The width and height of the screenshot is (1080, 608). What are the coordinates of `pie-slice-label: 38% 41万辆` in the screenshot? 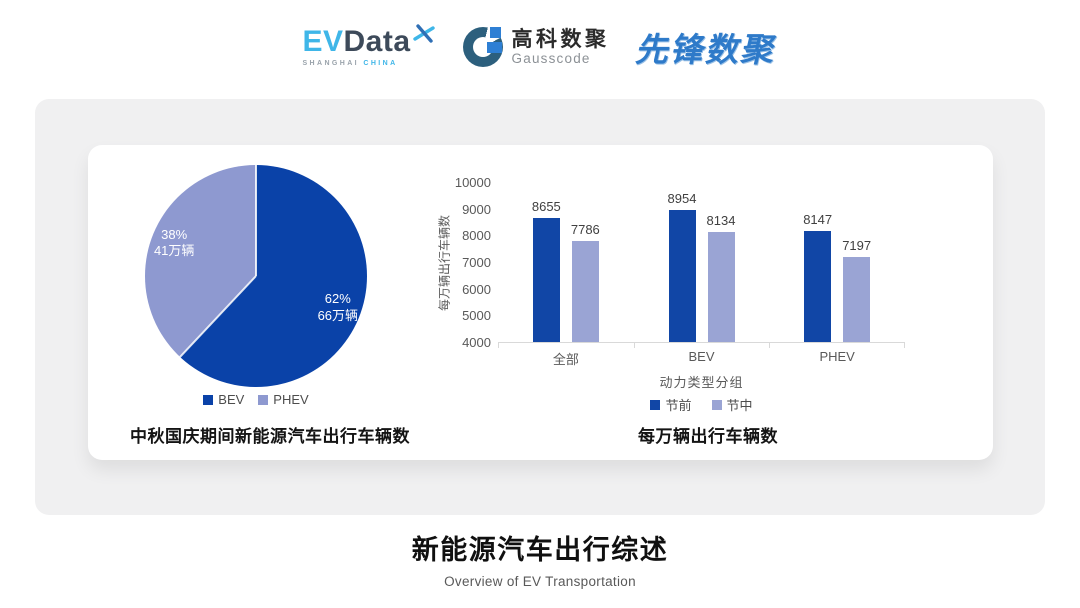 It's located at (174, 242).